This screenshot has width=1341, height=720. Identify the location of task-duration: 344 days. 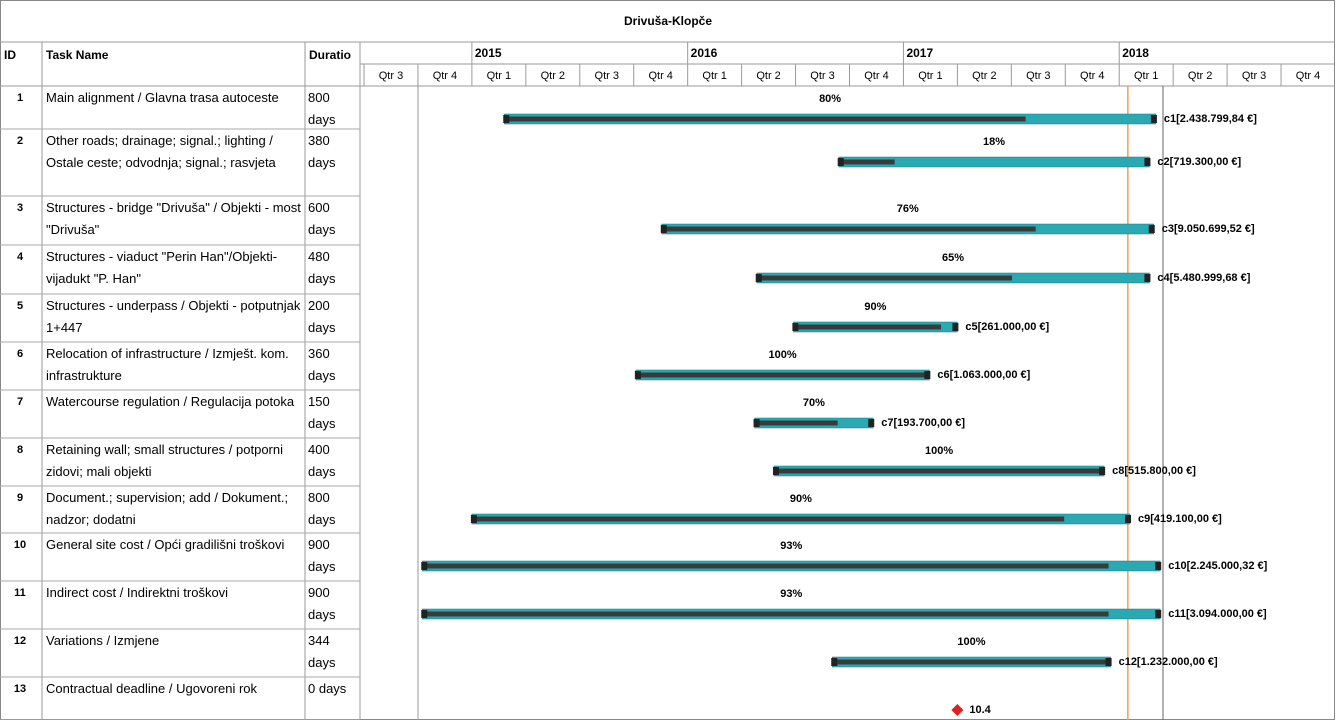
(322, 651).